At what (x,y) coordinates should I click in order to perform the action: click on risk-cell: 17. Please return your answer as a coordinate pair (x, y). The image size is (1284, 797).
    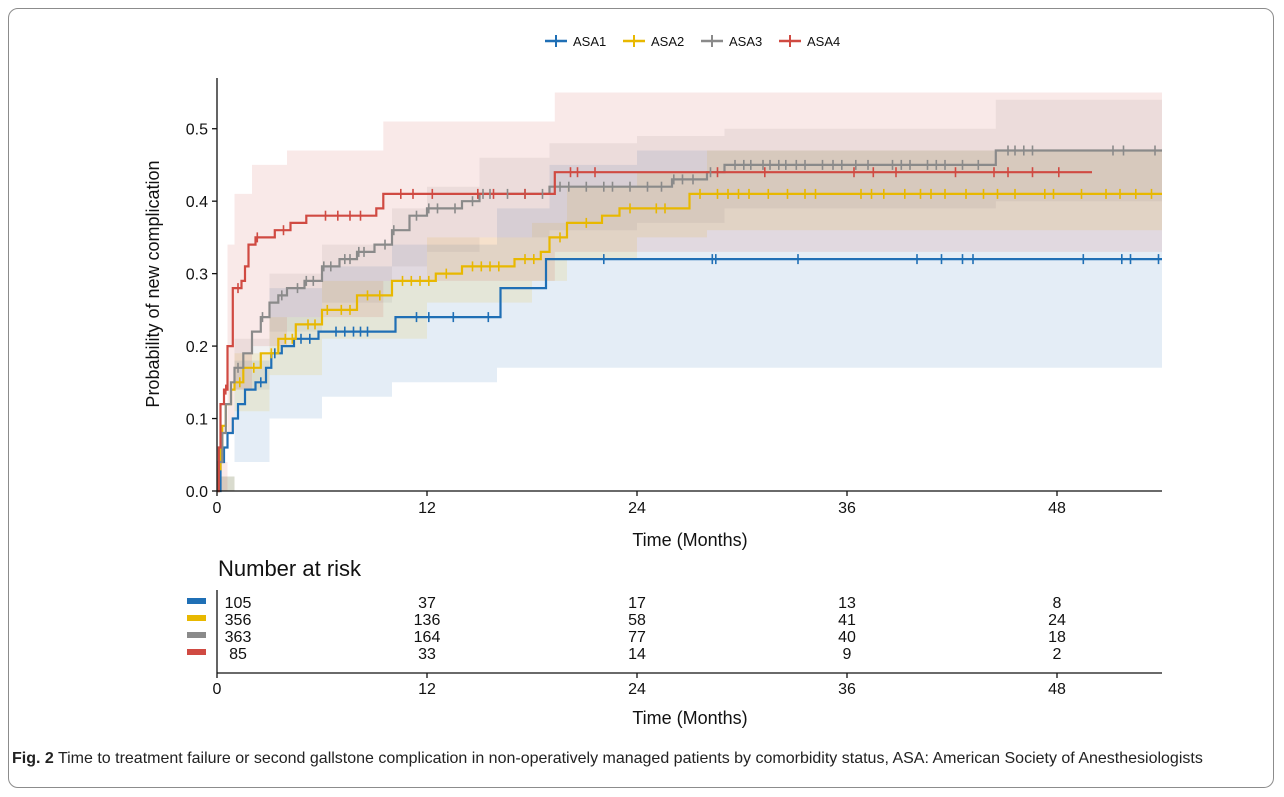
    Looking at the image, I should click on (637, 603).